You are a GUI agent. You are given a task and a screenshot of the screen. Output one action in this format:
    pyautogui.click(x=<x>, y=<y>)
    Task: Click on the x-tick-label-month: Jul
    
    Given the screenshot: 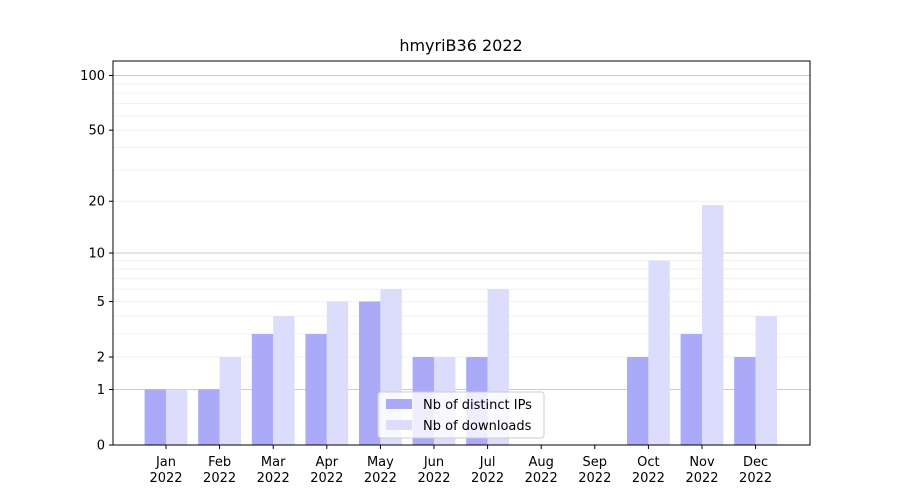 What is the action you would take?
    pyautogui.click(x=487, y=462)
    